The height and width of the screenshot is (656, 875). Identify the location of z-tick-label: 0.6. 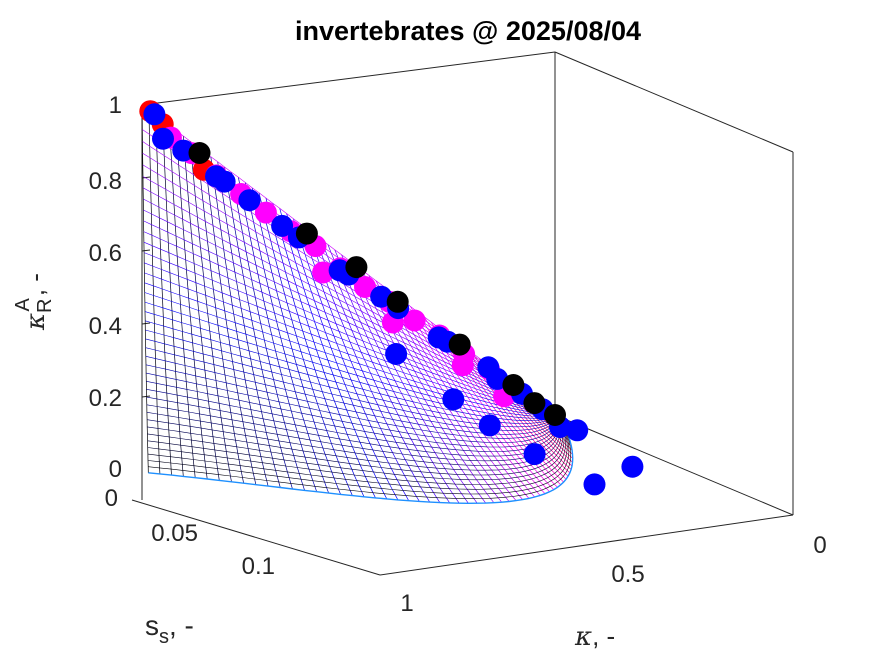
(105, 253).